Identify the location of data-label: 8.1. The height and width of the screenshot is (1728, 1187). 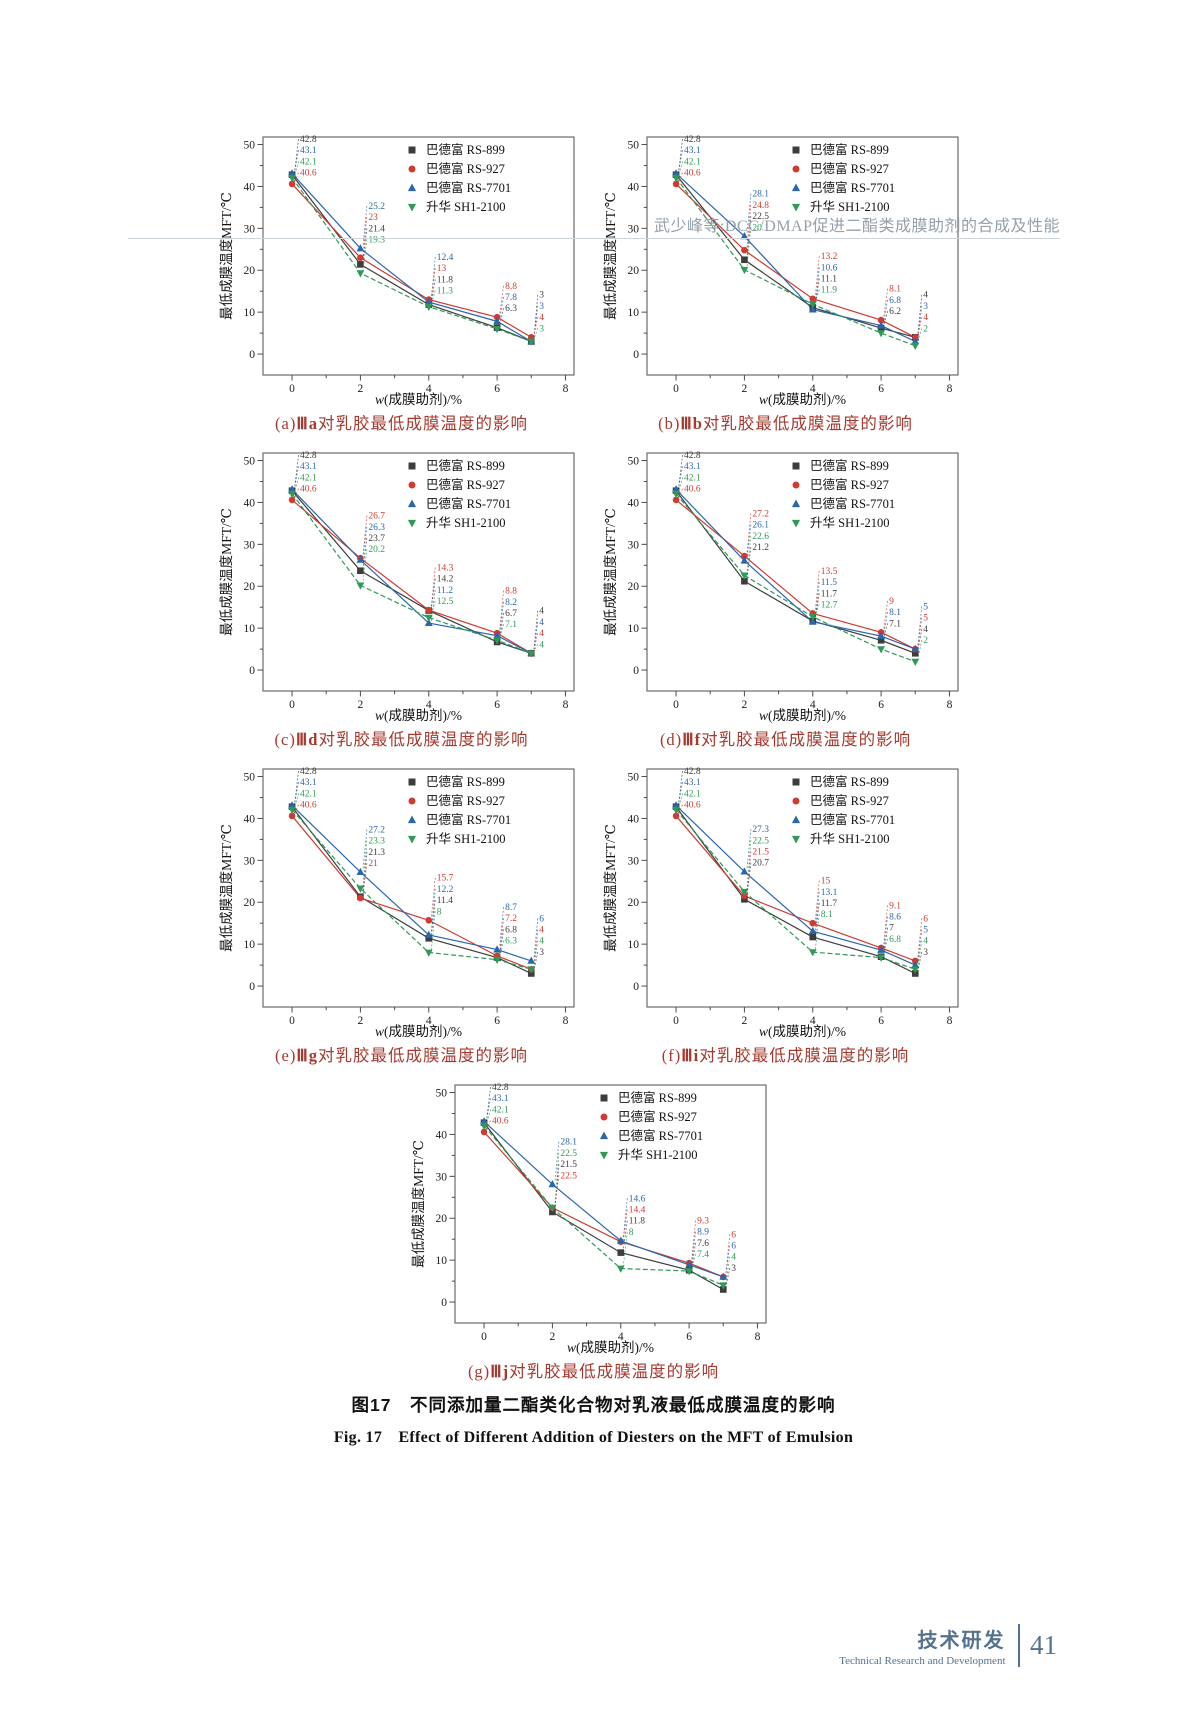
(895, 613).